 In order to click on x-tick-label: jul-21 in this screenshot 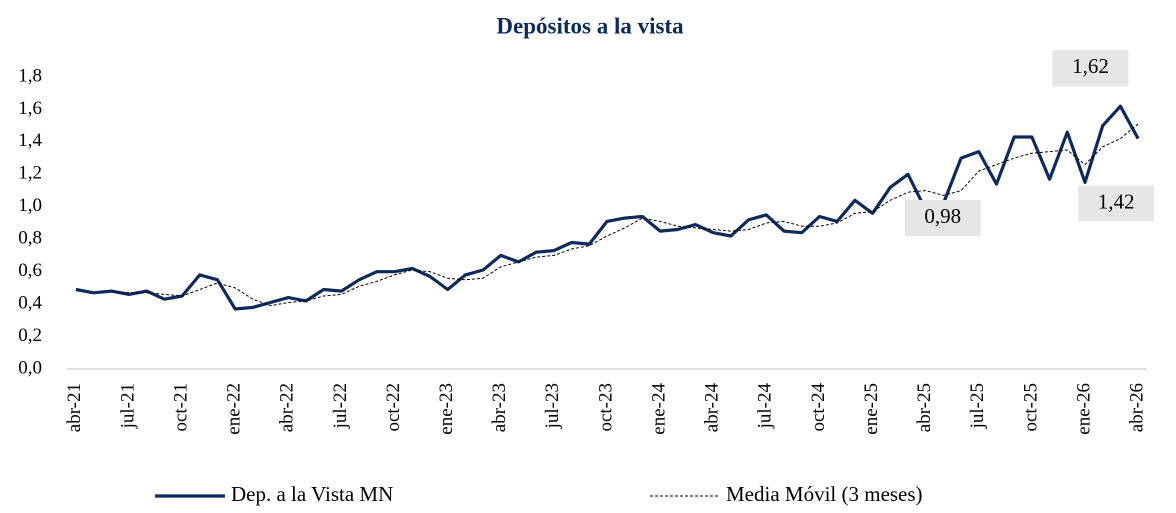, I will do `click(127, 406)`.